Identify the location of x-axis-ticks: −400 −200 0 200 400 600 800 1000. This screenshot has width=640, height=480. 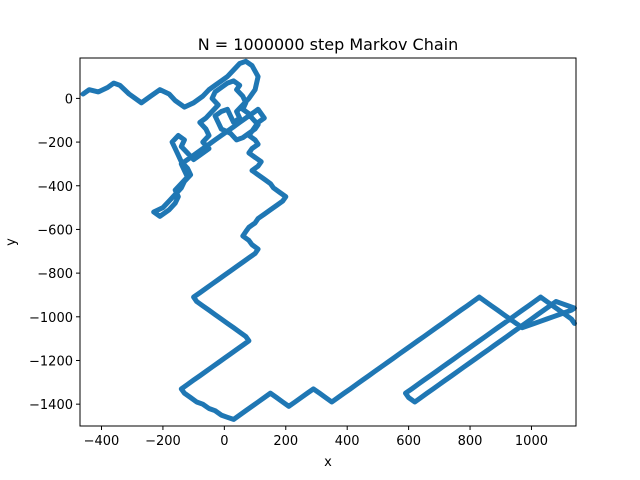
(316, 437).